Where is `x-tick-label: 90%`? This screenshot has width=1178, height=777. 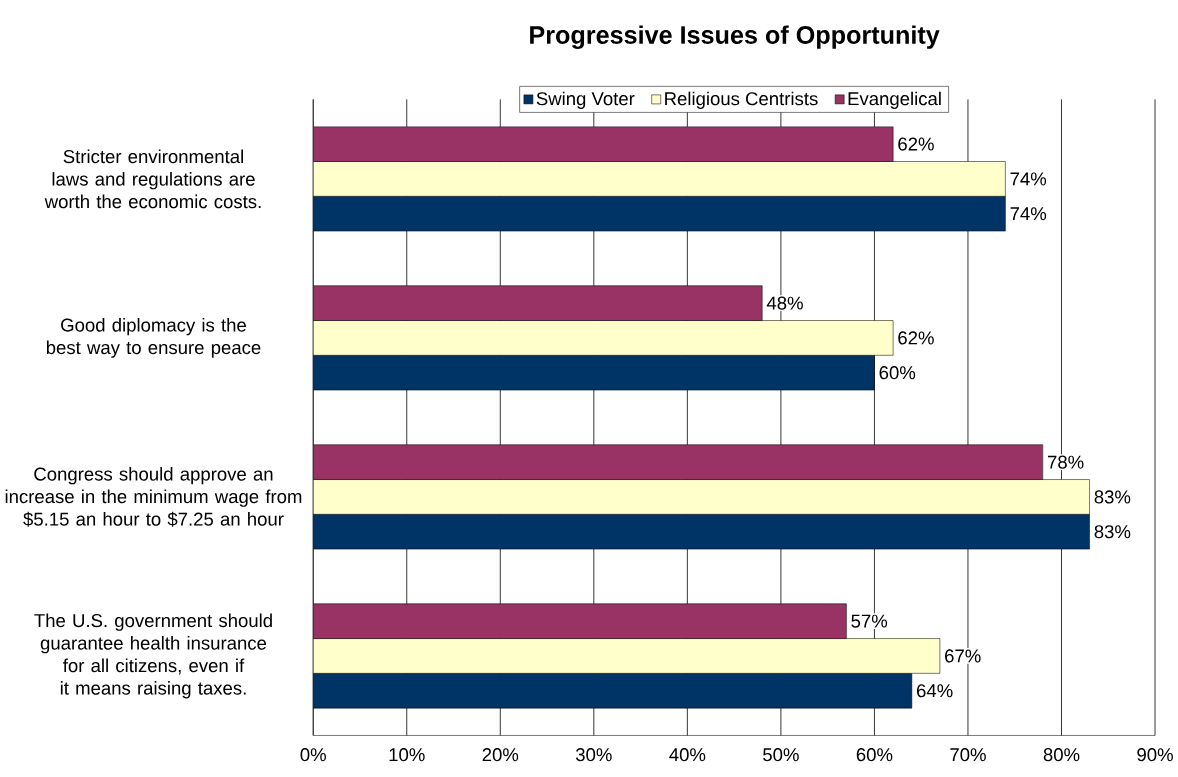
x-tick-label: 90% is located at coordinates (1155, 754).